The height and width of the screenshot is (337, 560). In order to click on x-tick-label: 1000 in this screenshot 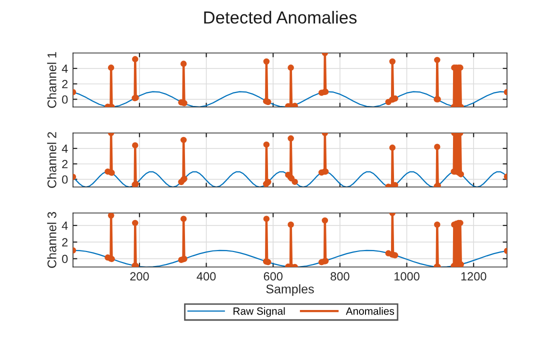, I will do `click(407, 276)`.